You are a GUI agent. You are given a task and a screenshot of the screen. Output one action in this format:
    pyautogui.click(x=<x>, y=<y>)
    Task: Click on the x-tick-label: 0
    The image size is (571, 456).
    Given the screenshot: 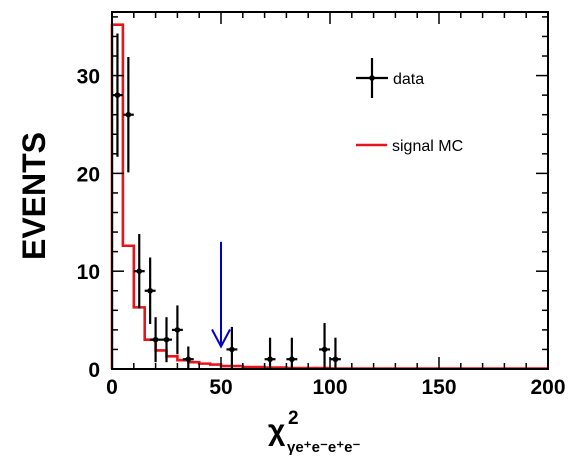 What is the action you would take?
    pyautogui.click(x=112, y=387)
    